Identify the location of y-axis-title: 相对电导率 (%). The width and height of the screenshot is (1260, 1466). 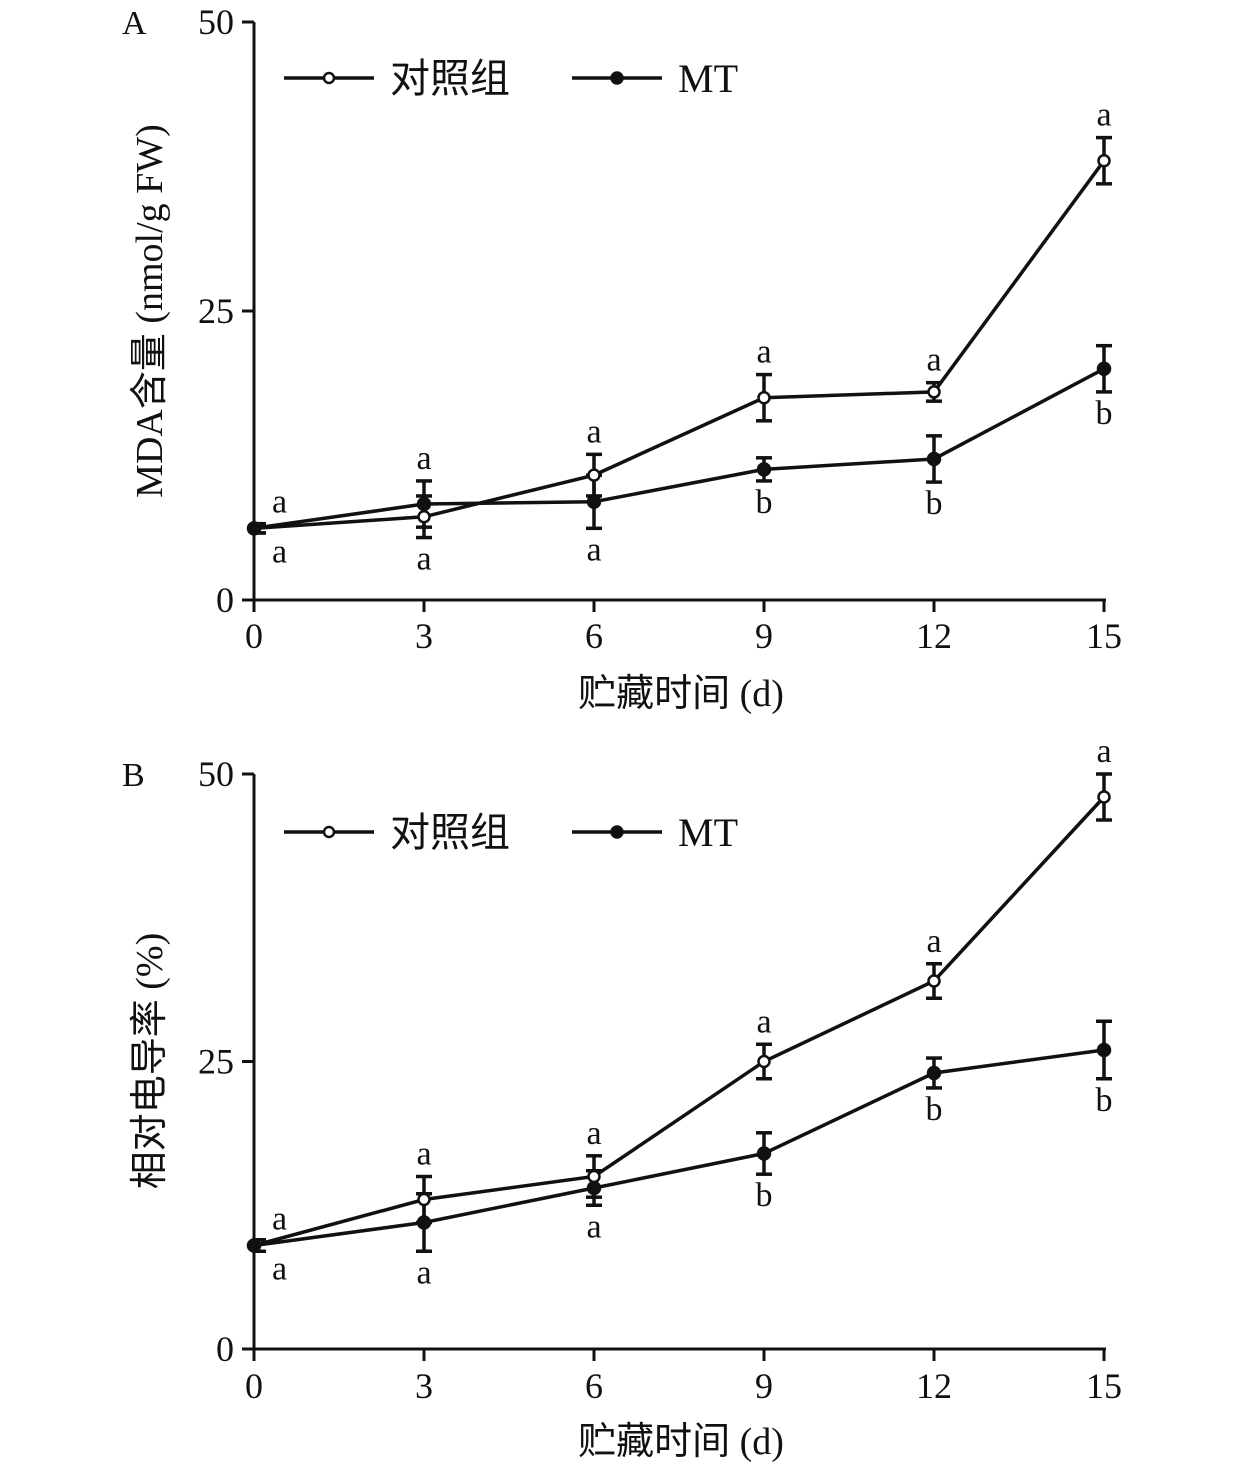
(150, 1061).